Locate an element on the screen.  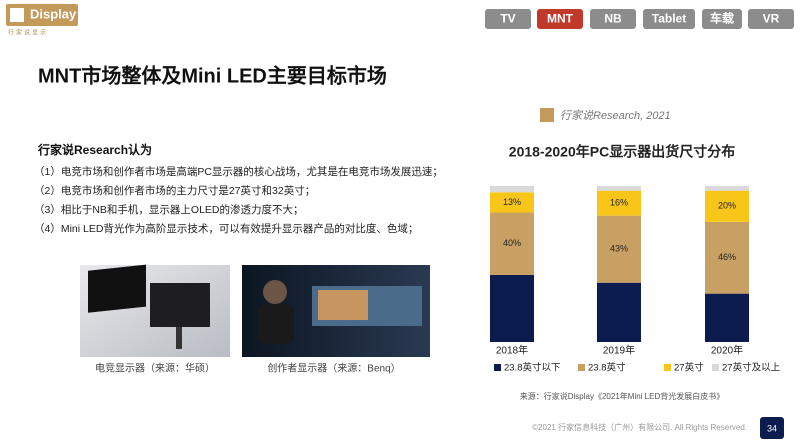
tab-bar: TV MNT NB Tablet 车载 VR is located at coordinates (639, 19).